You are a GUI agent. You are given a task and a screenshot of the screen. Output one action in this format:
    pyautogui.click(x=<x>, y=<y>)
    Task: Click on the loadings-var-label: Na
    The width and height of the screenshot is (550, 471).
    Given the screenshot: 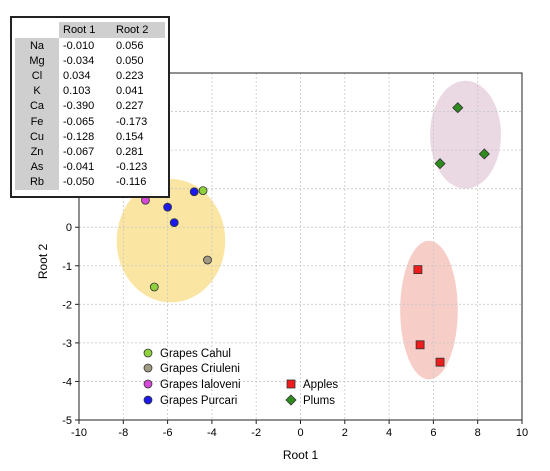 What is the action you would take?
    pyautogui.click(x=37, y=46)
    